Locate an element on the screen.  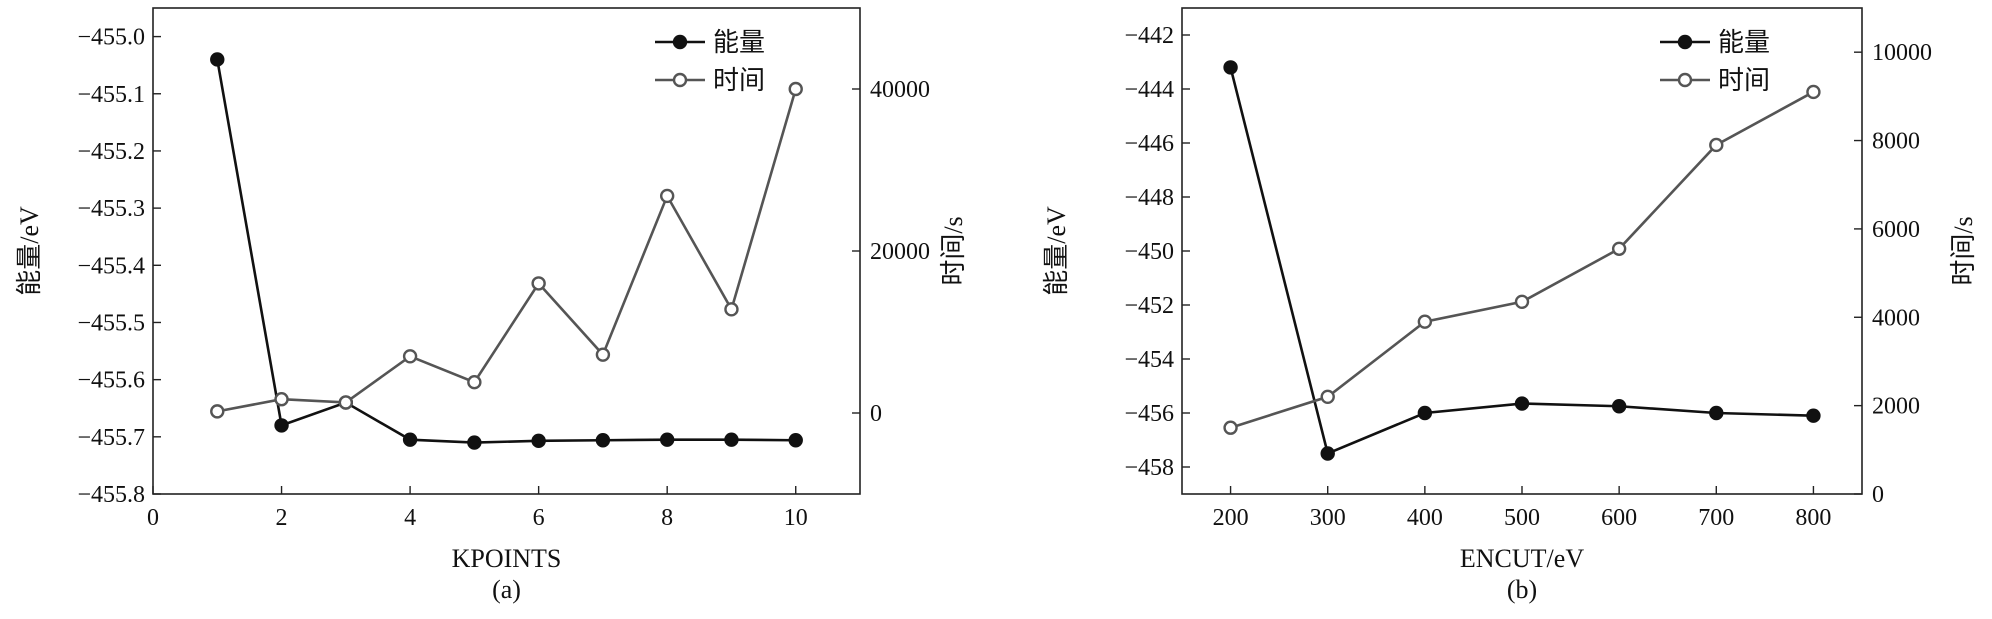
y-tick-label: −455.4 is located at coordinates (111, 266).